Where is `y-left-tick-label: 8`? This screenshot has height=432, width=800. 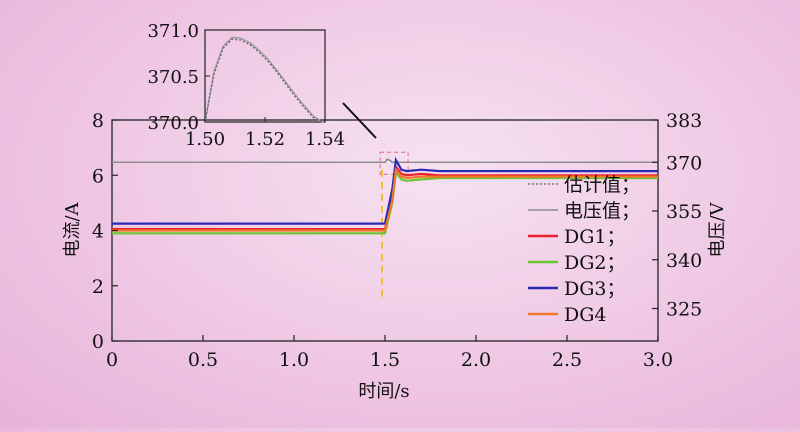 y-left-tick-label: 8 is located at coordinates (98, 121).